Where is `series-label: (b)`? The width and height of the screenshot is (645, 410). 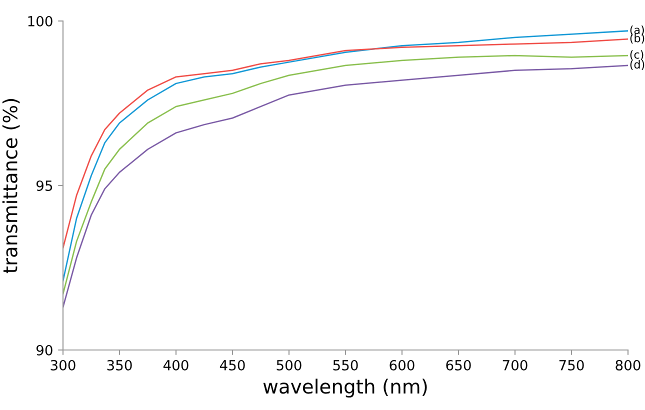
series-label: (b) is located at coordinates (637, 39).